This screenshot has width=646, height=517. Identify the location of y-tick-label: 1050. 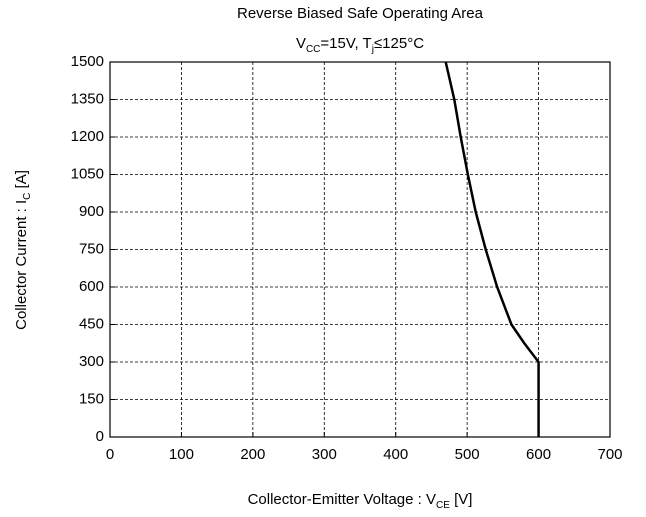
(87, 173).